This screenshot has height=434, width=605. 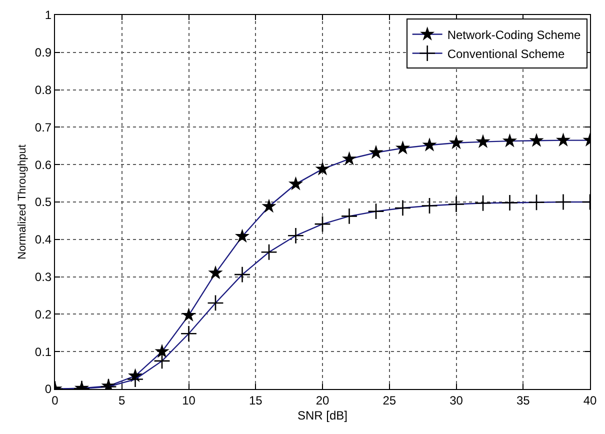 I want to click on y-axis-title: Normalized Throughput, so click(x=22, y=202).